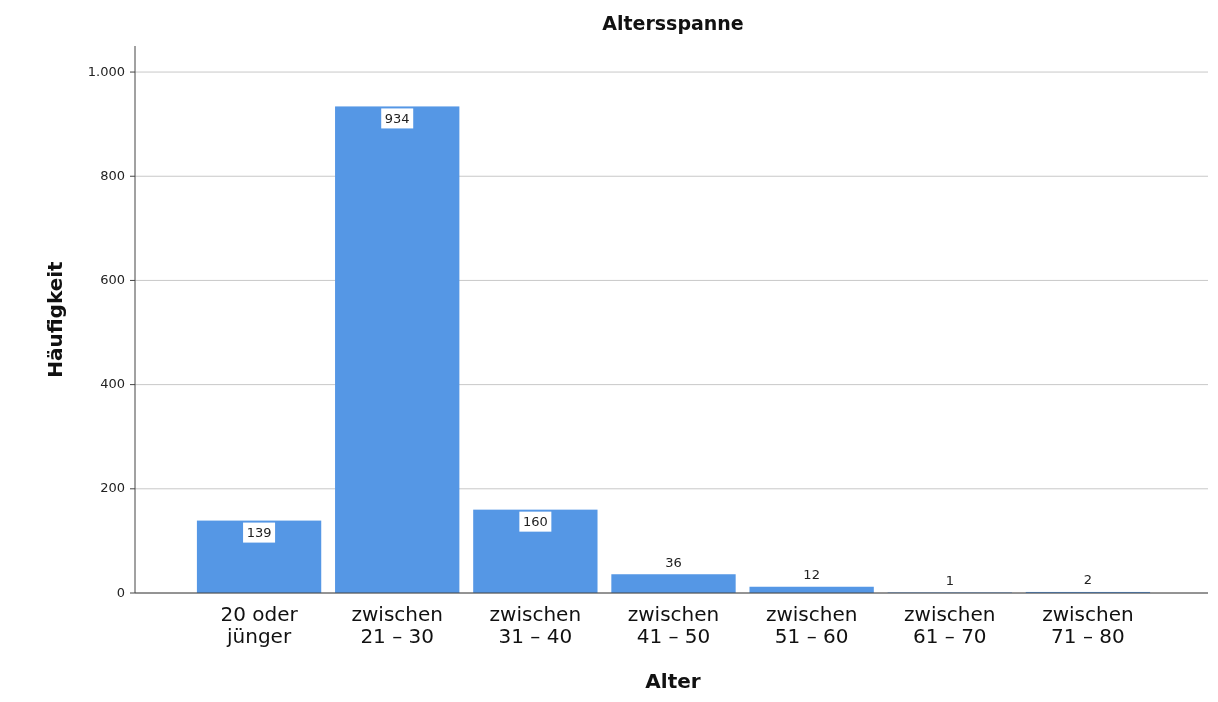  What do you see at coordinates (397, 118) in the screenshot?
I see `data-label: 934` at bounding box center [397, 118].